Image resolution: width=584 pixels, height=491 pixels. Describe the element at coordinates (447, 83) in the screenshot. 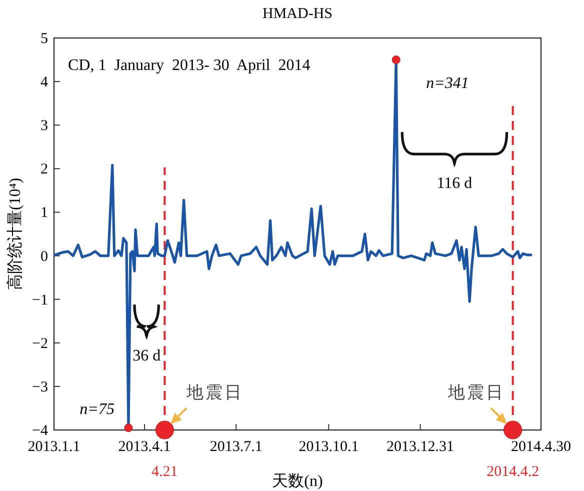

I see `annotation: n=341` at that location.